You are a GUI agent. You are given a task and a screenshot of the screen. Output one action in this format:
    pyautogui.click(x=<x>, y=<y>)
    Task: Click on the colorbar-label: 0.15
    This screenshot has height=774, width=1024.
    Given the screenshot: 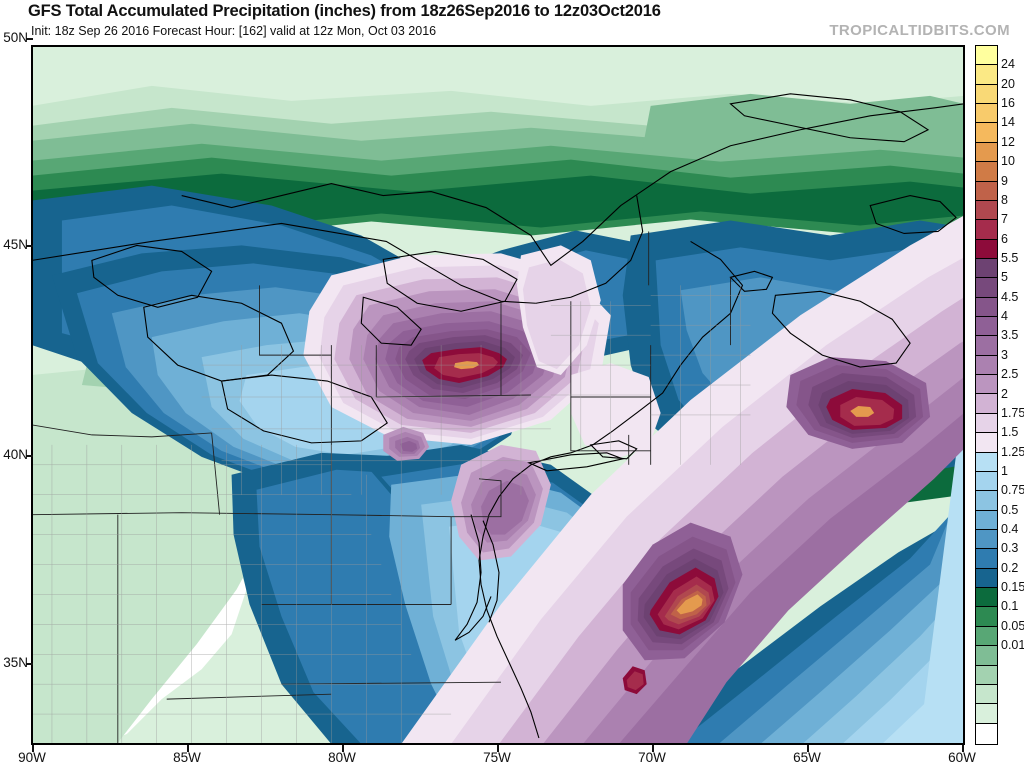 What is the action you would take?
    pyautogui.click(x=1012, y=587)
    